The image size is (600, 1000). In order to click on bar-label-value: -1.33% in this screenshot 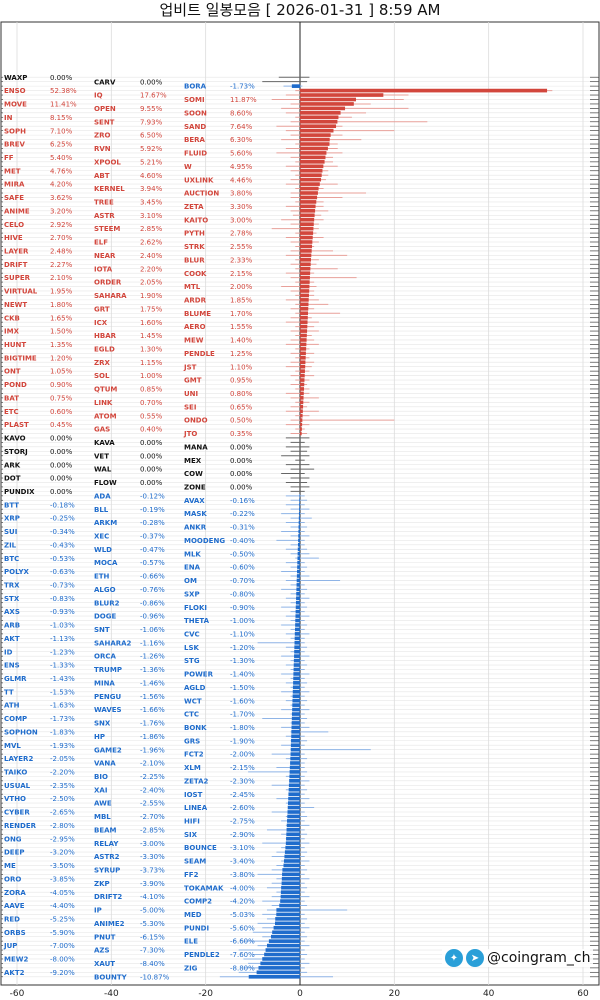, I will do `click(62, 666)`.